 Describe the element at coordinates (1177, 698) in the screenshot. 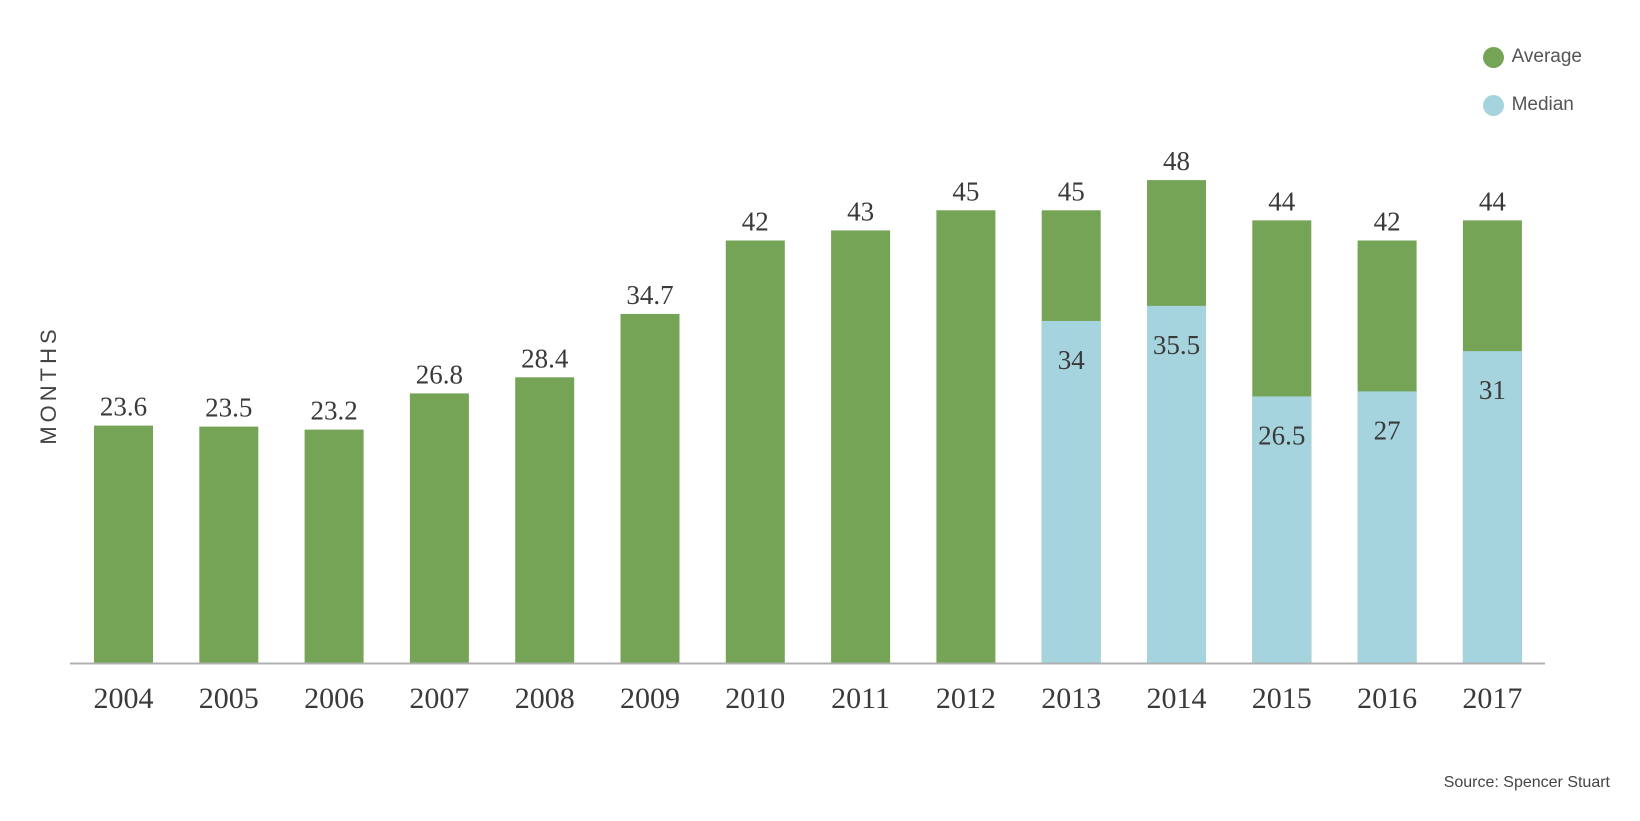

I see `x-tick-label-2014: 2014` at that location.